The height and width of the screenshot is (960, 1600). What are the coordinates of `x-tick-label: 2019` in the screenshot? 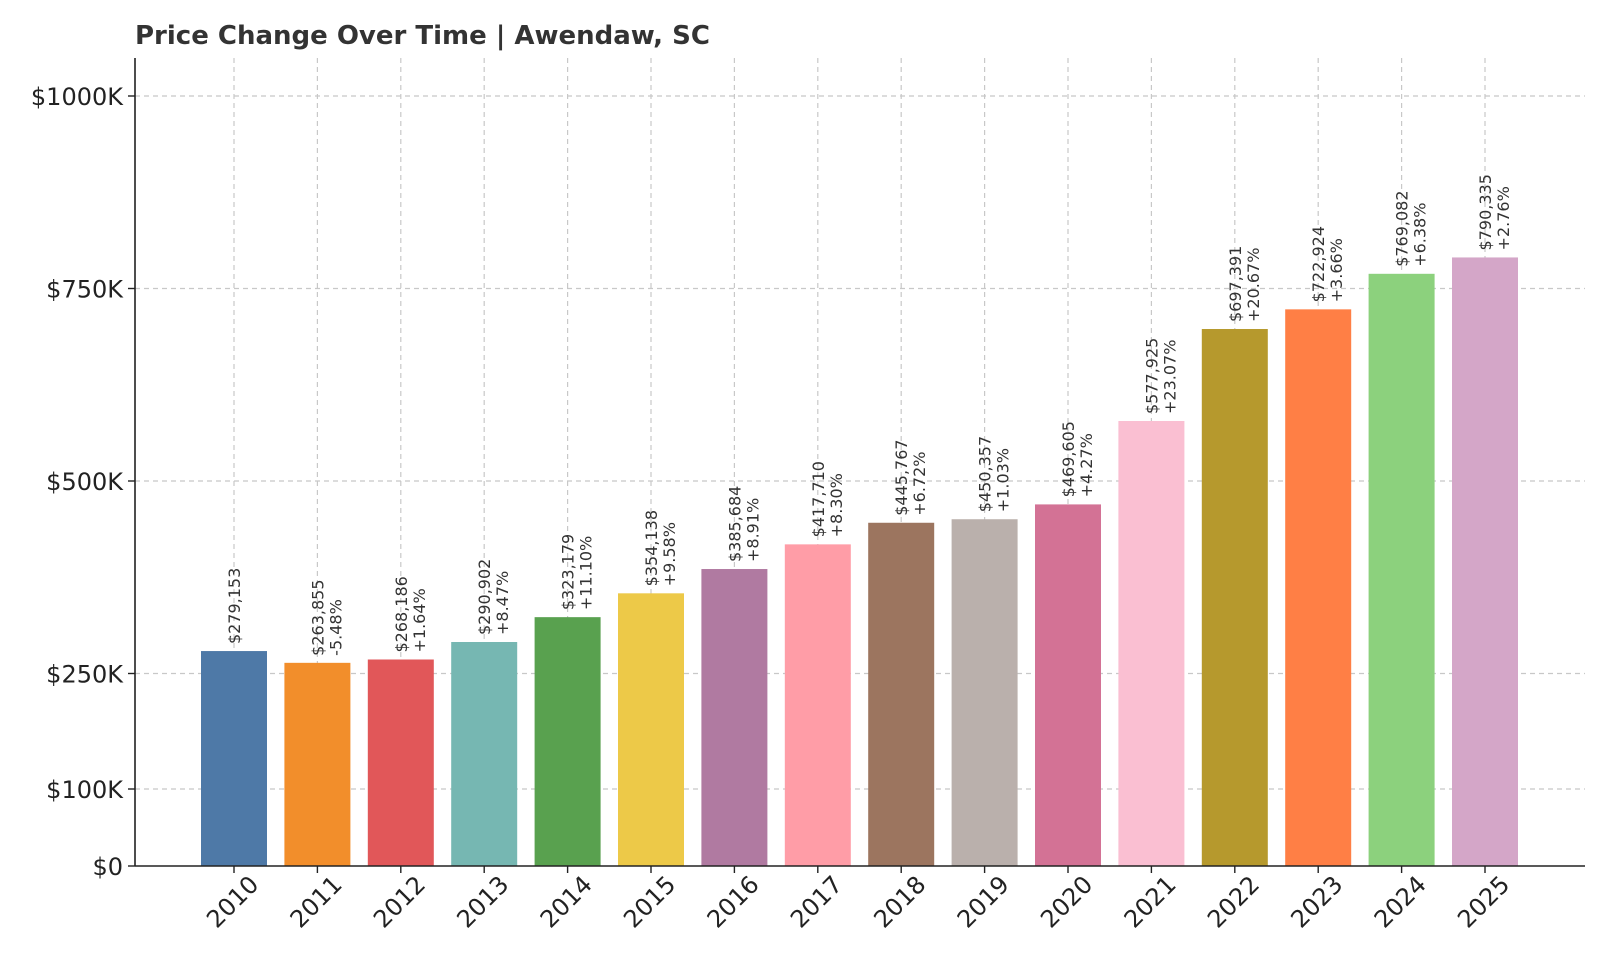 It's located at (983, 901).